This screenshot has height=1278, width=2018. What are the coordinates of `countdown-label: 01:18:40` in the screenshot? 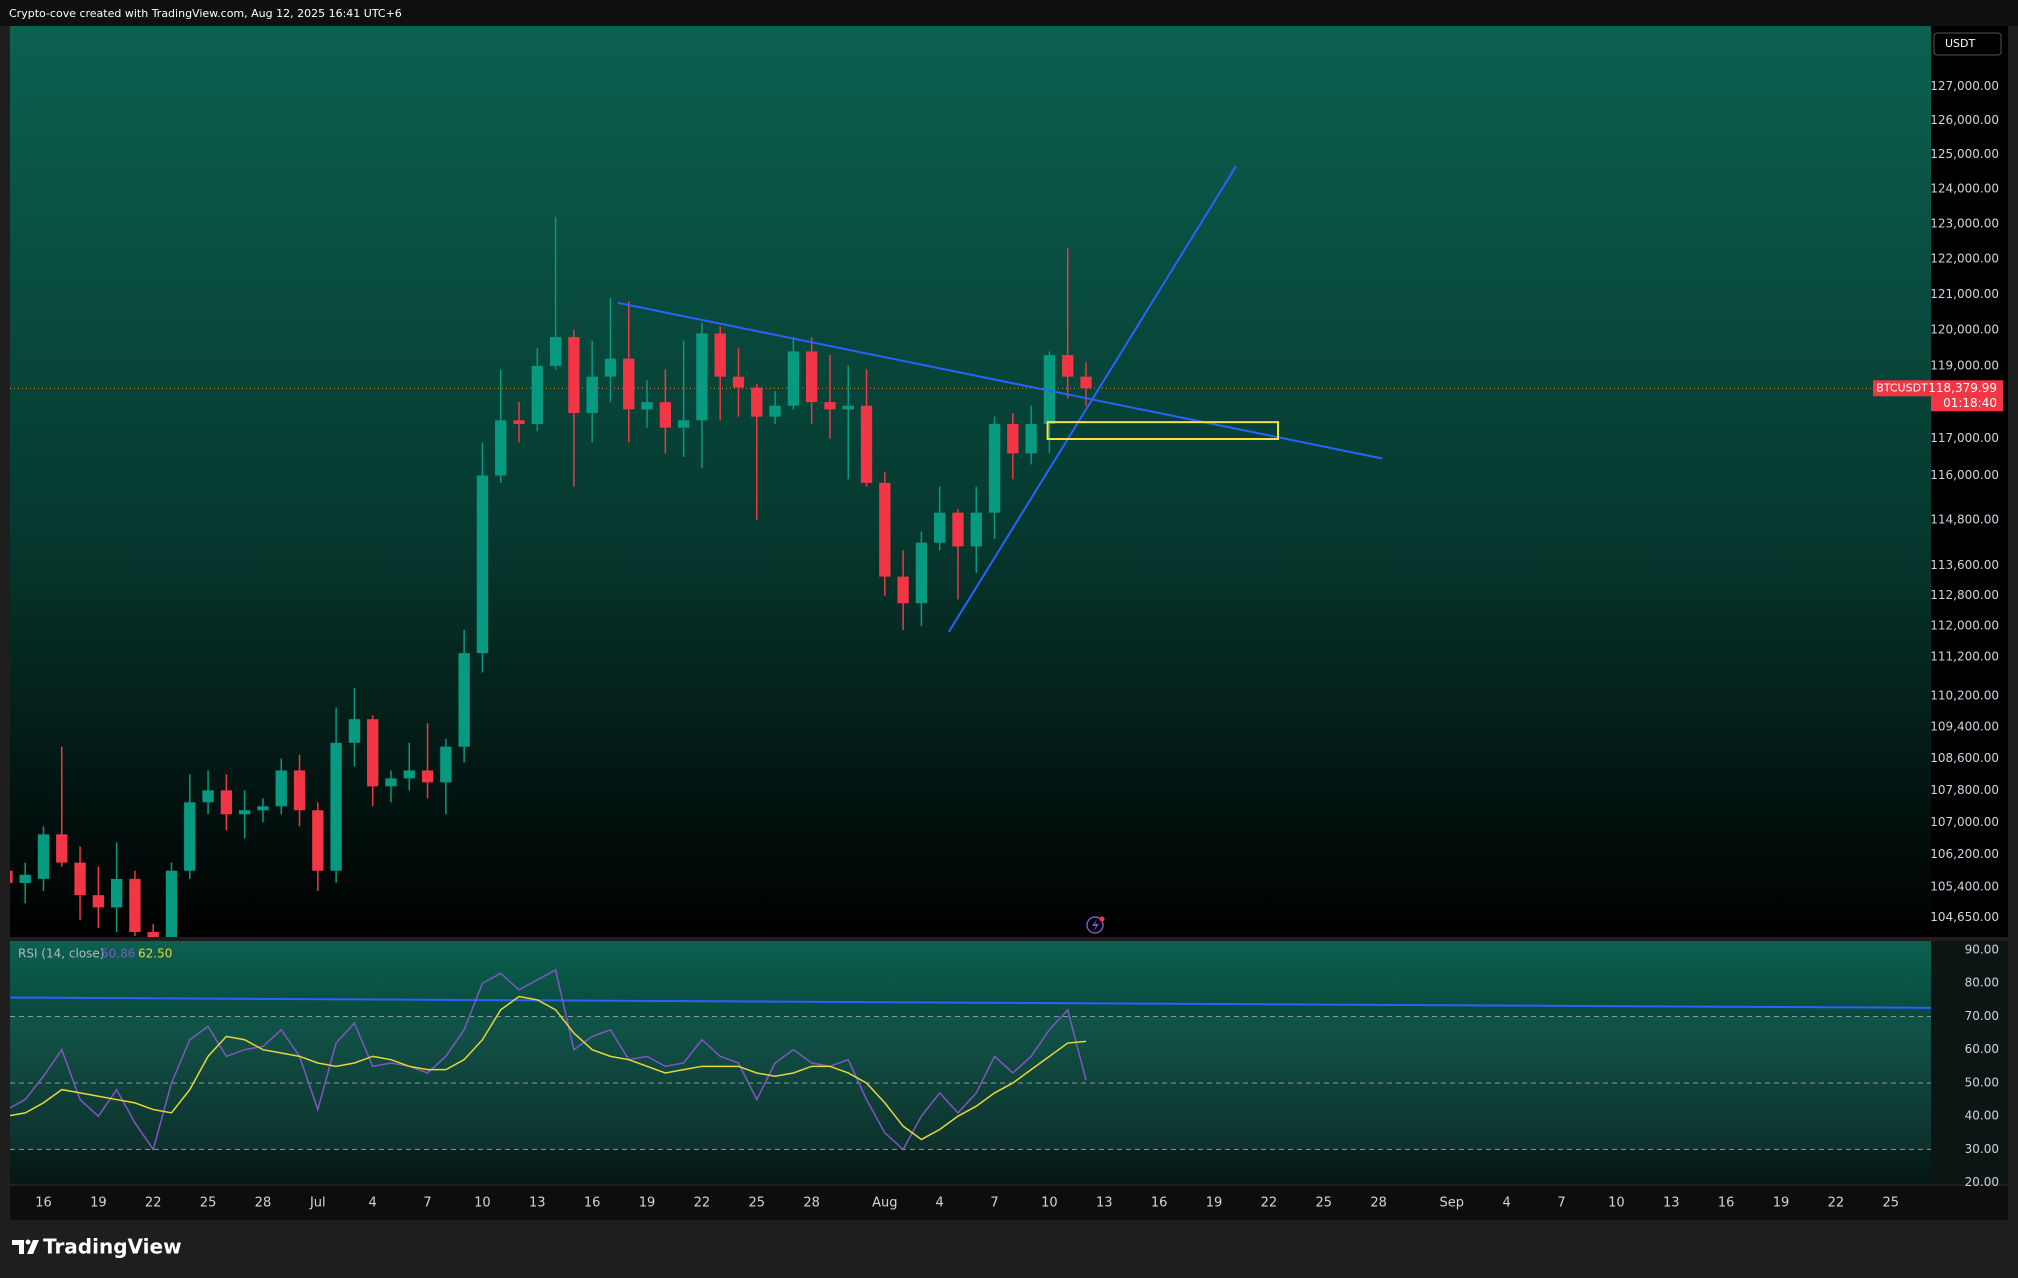 It's located at (1970, 403).